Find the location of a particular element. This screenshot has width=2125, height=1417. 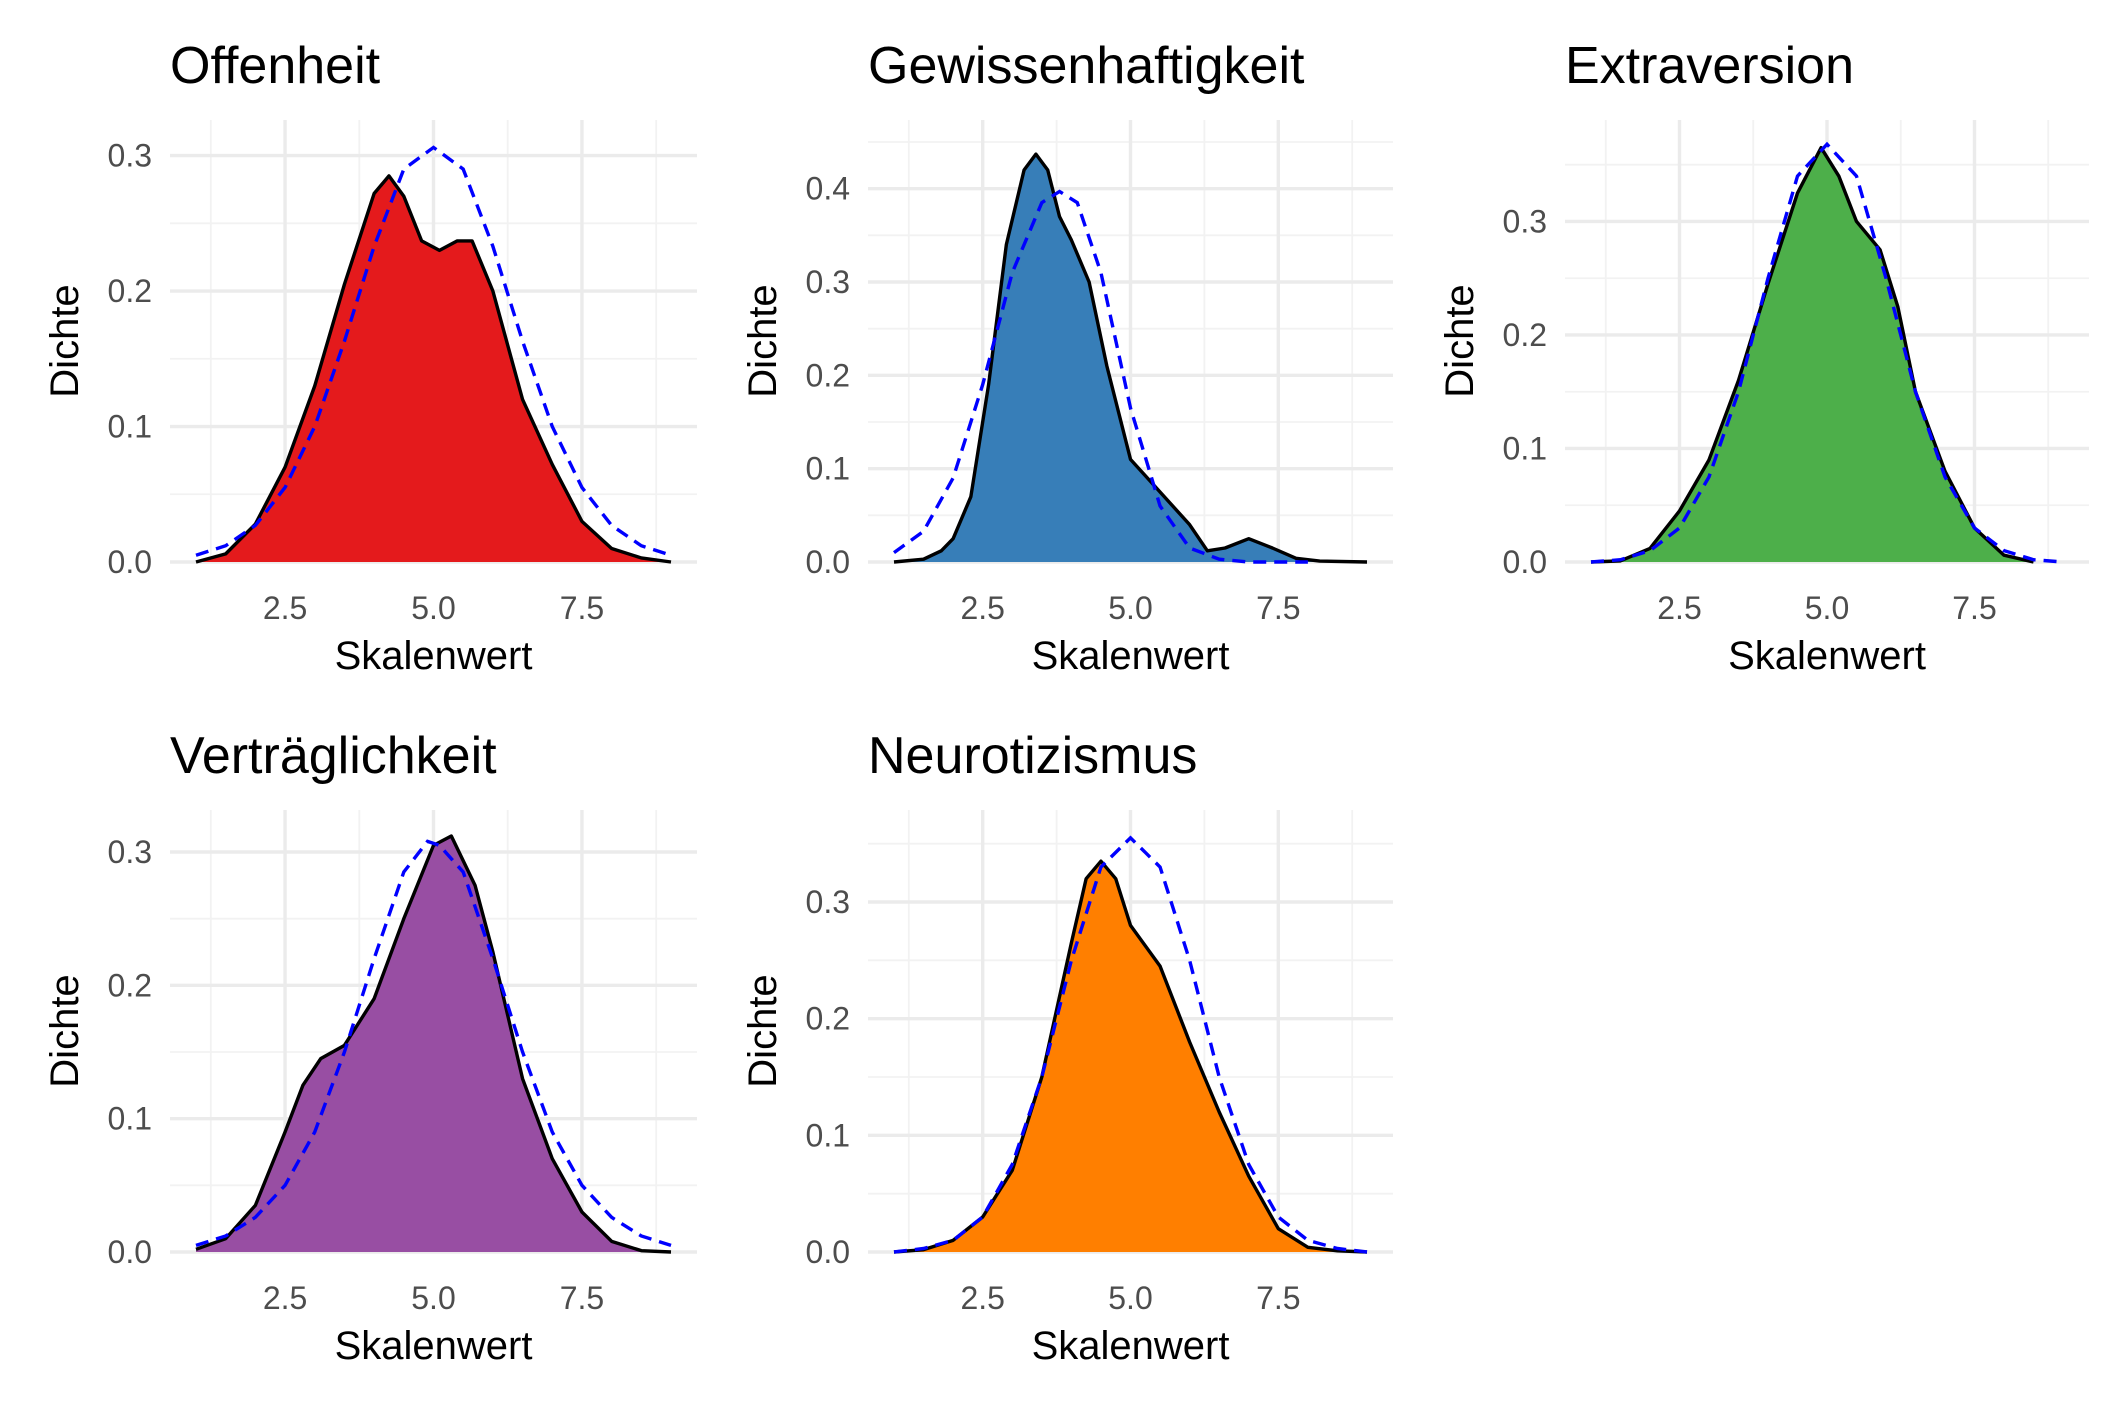

panel-title: Gewissenhaftigkeit is located at coordinates (1086, 66).